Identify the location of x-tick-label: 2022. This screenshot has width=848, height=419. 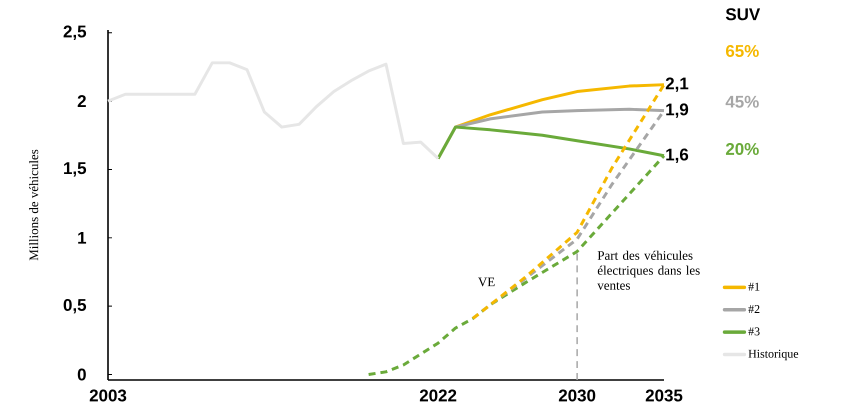
(438, 395).